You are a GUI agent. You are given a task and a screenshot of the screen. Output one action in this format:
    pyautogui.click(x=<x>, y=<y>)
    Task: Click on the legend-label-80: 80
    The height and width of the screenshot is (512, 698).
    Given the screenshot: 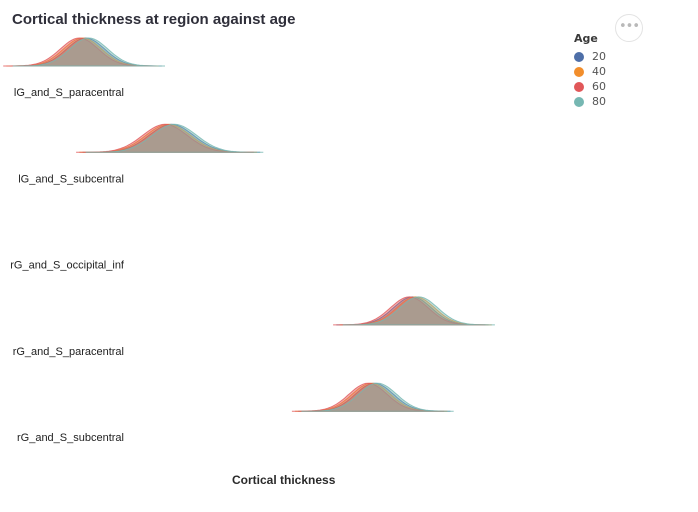 What is the action you would take?
    pyautogui.click(x=599, y=101)
    